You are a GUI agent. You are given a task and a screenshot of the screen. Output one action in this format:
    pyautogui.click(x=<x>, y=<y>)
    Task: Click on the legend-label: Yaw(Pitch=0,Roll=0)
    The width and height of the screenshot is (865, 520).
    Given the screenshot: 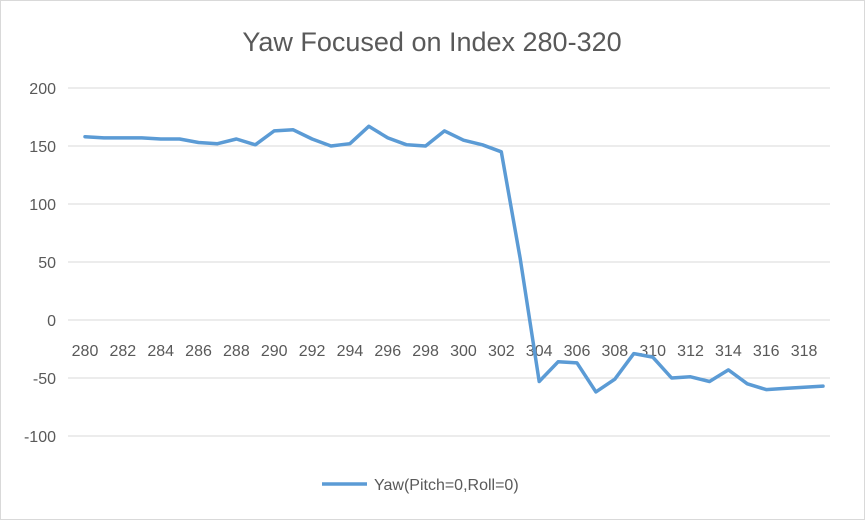 What is the action you would take?
    pyautogui.click(x=446, y=485)
    